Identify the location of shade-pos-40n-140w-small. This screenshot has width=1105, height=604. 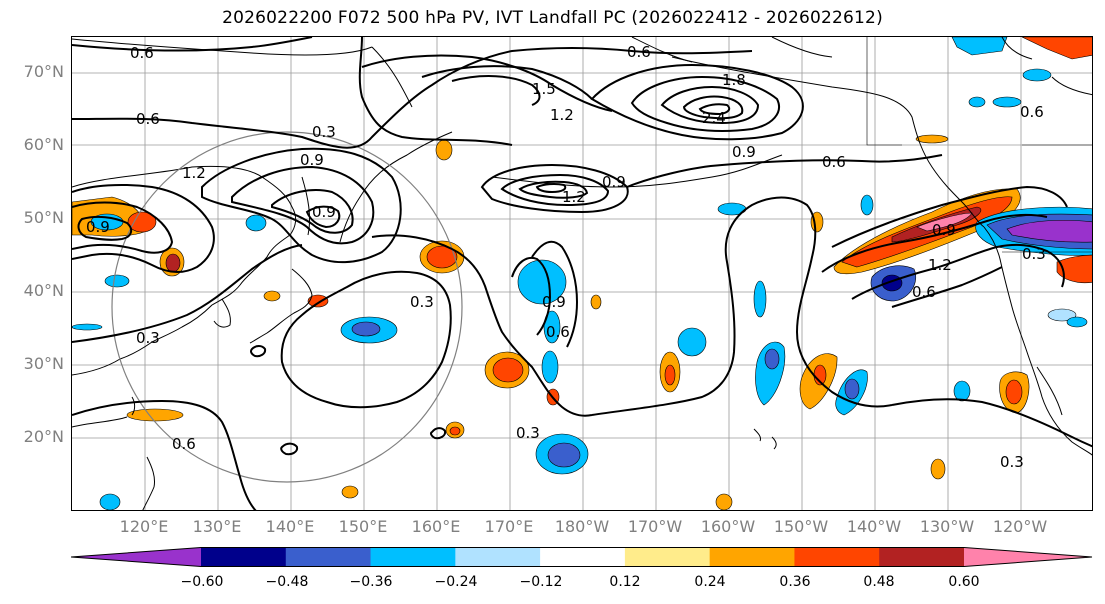
(760, 299).